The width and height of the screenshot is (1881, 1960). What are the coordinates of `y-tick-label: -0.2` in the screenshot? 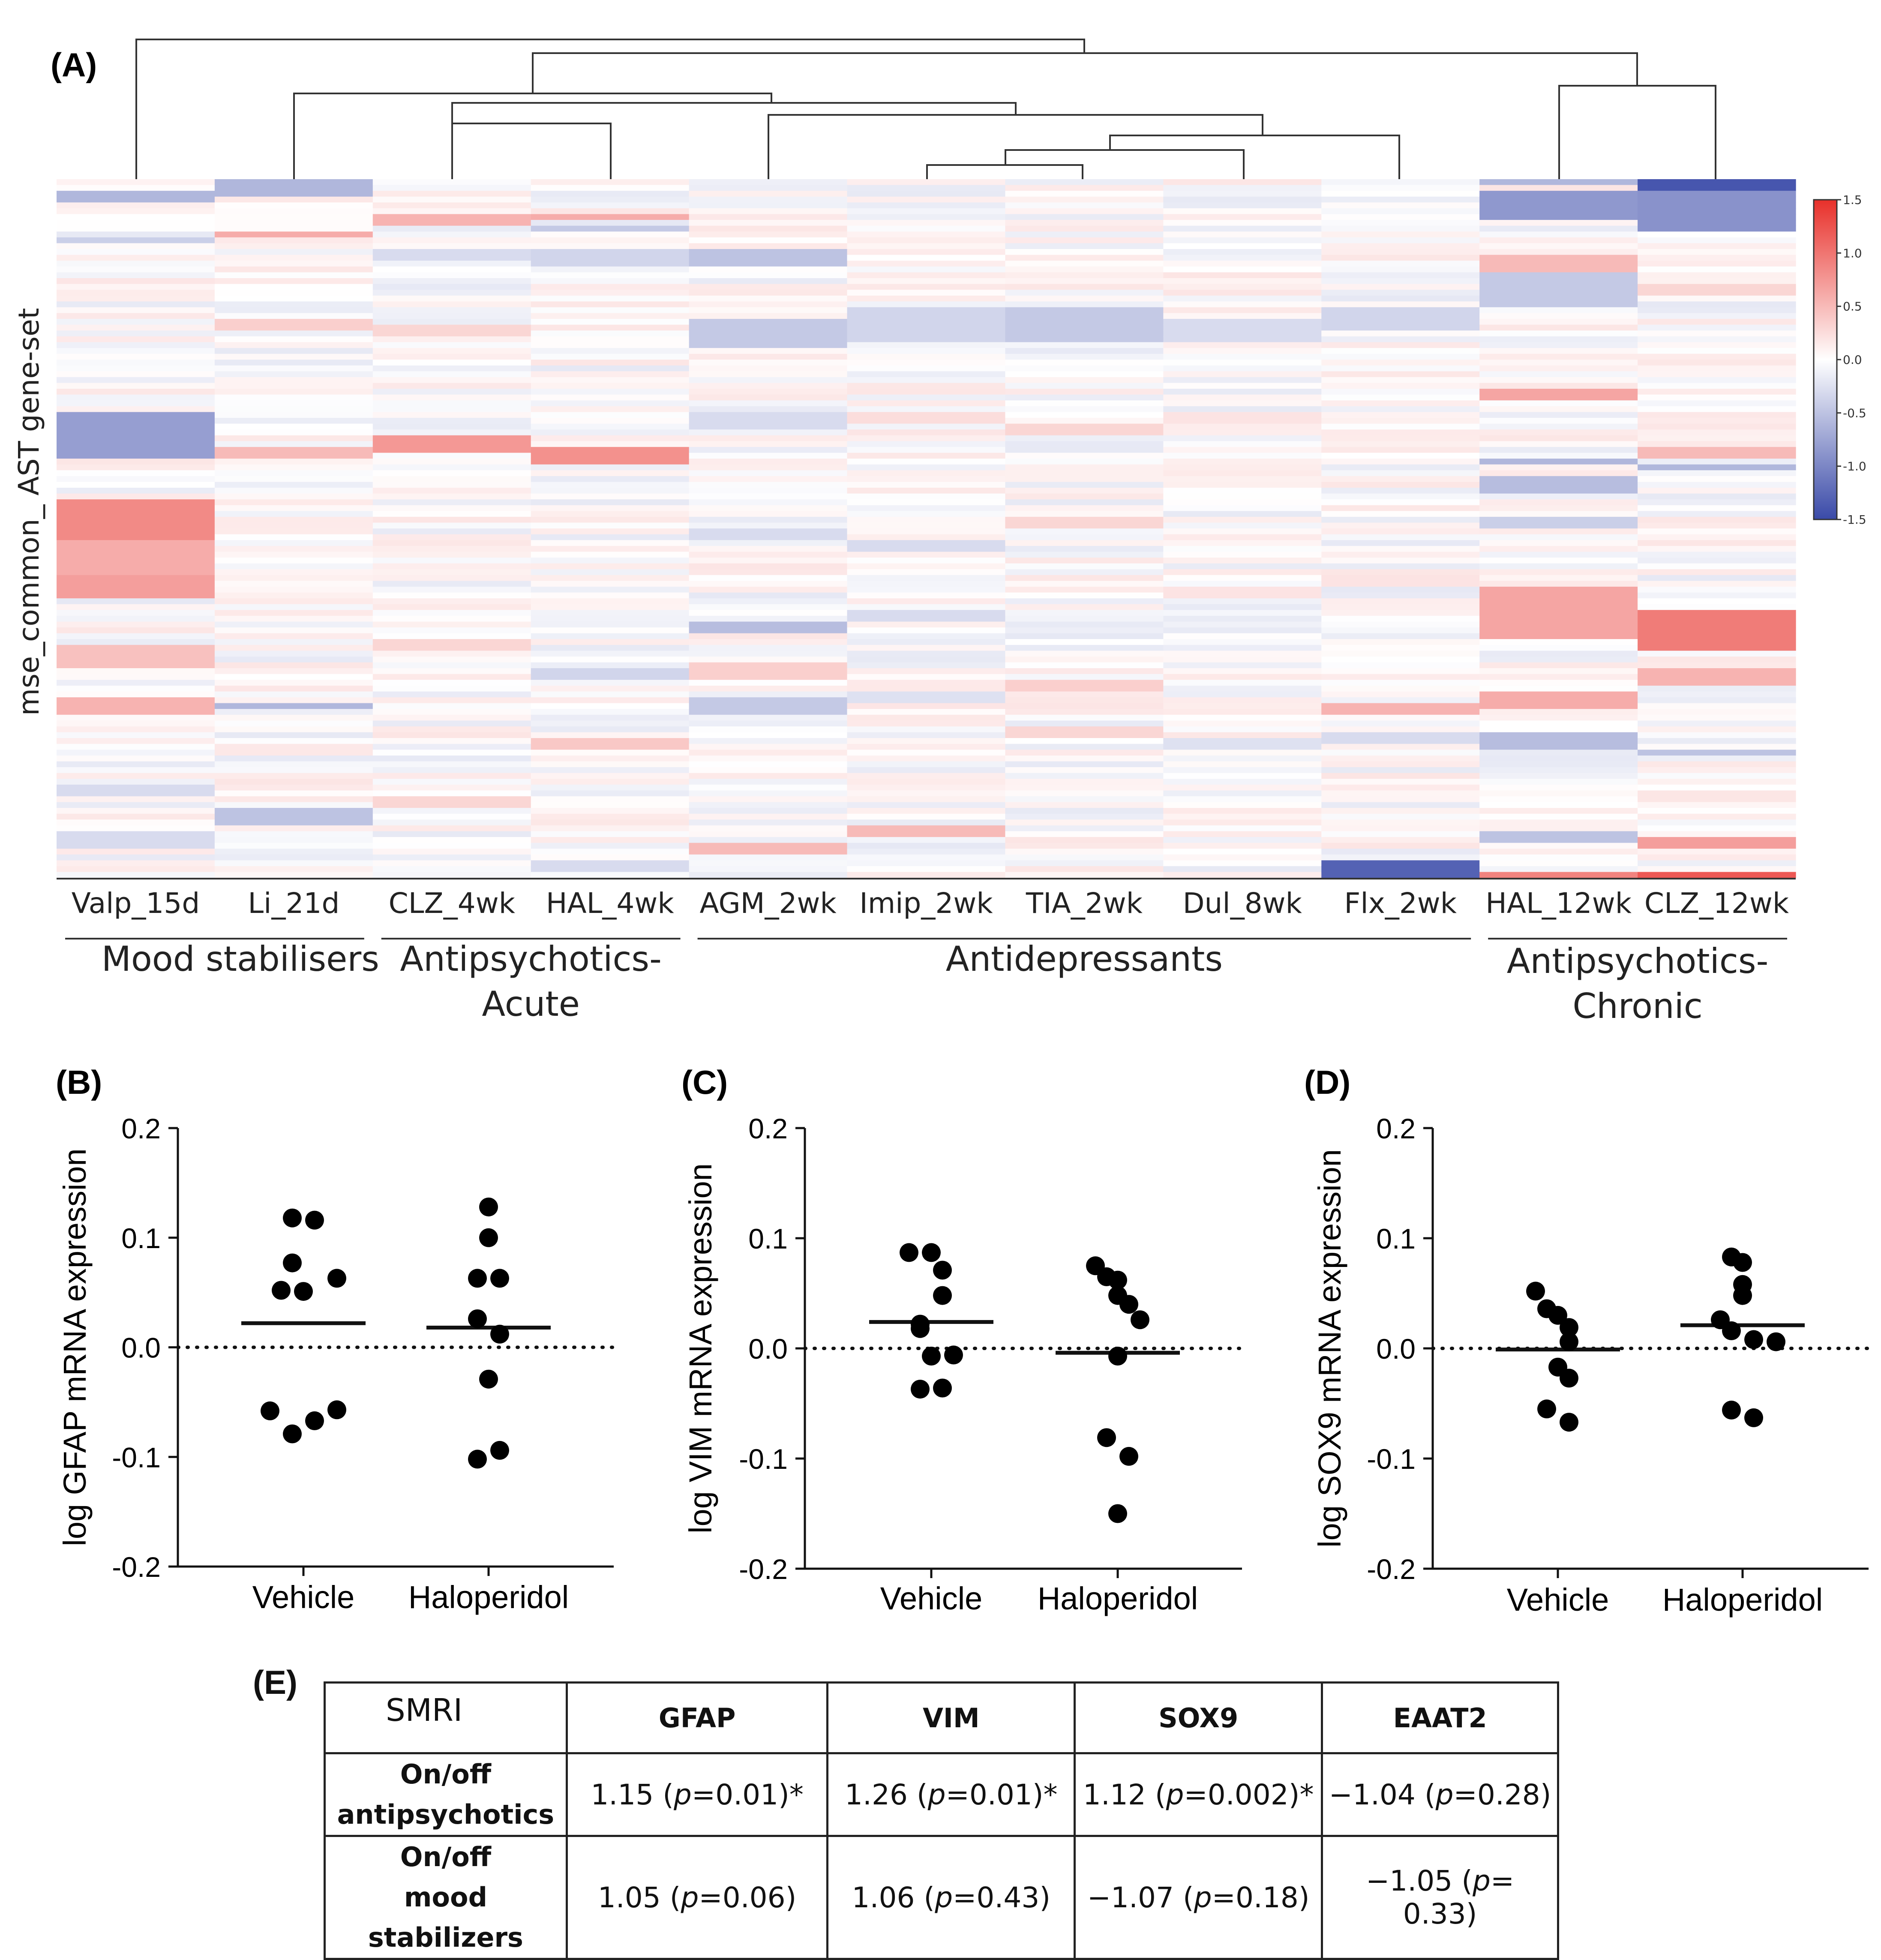 It's located at (136, 1567).